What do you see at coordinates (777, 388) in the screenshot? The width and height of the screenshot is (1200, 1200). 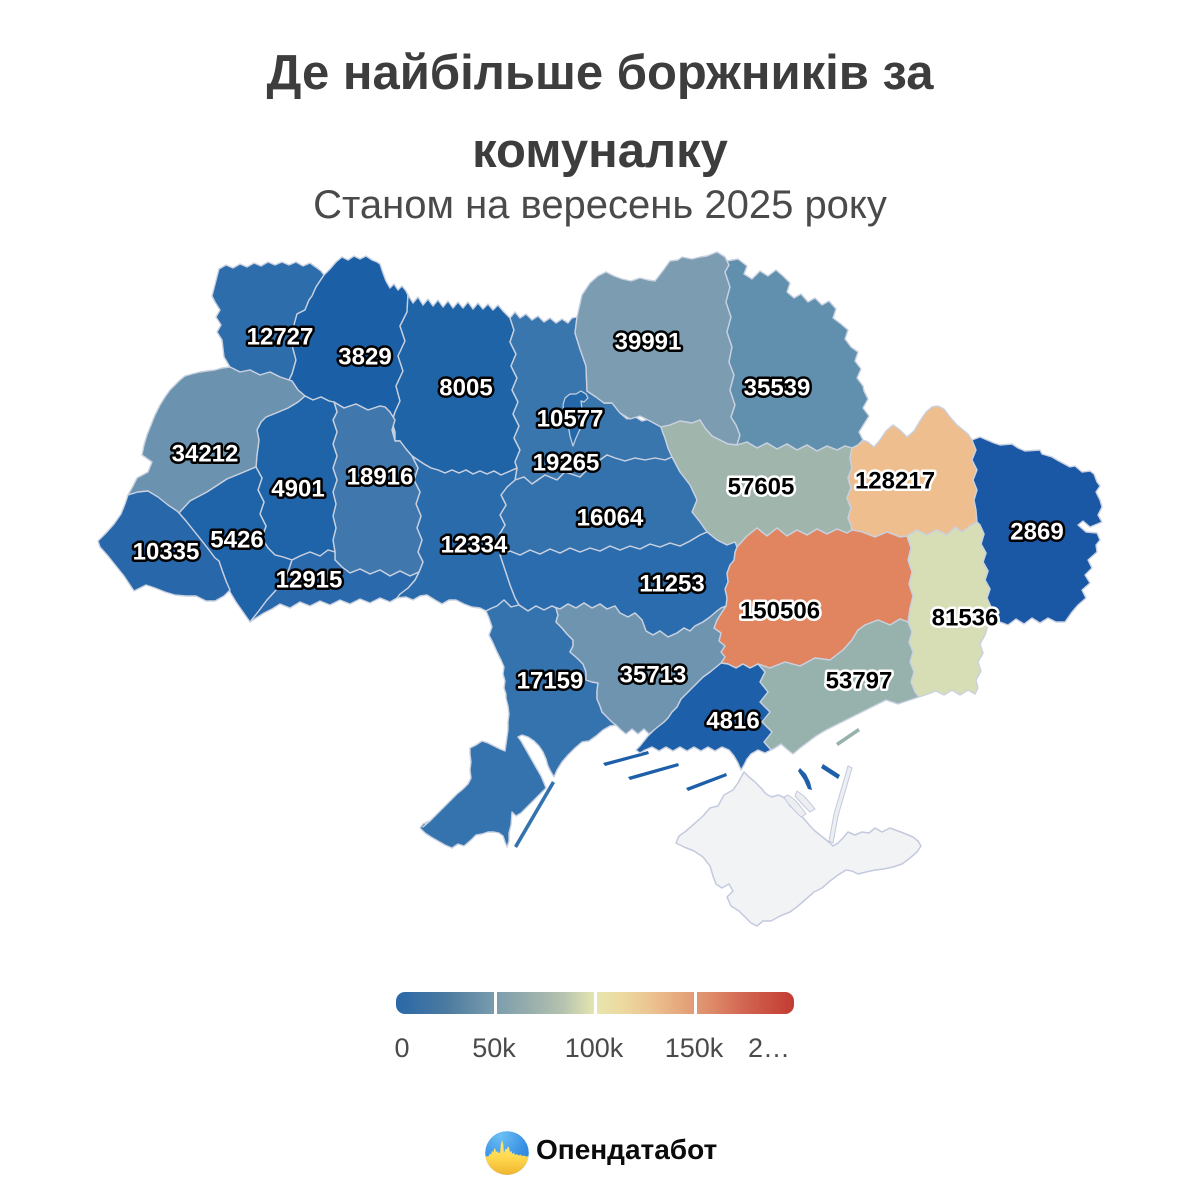 I see `svg-text: 35539` at bounding box center [777, 388].